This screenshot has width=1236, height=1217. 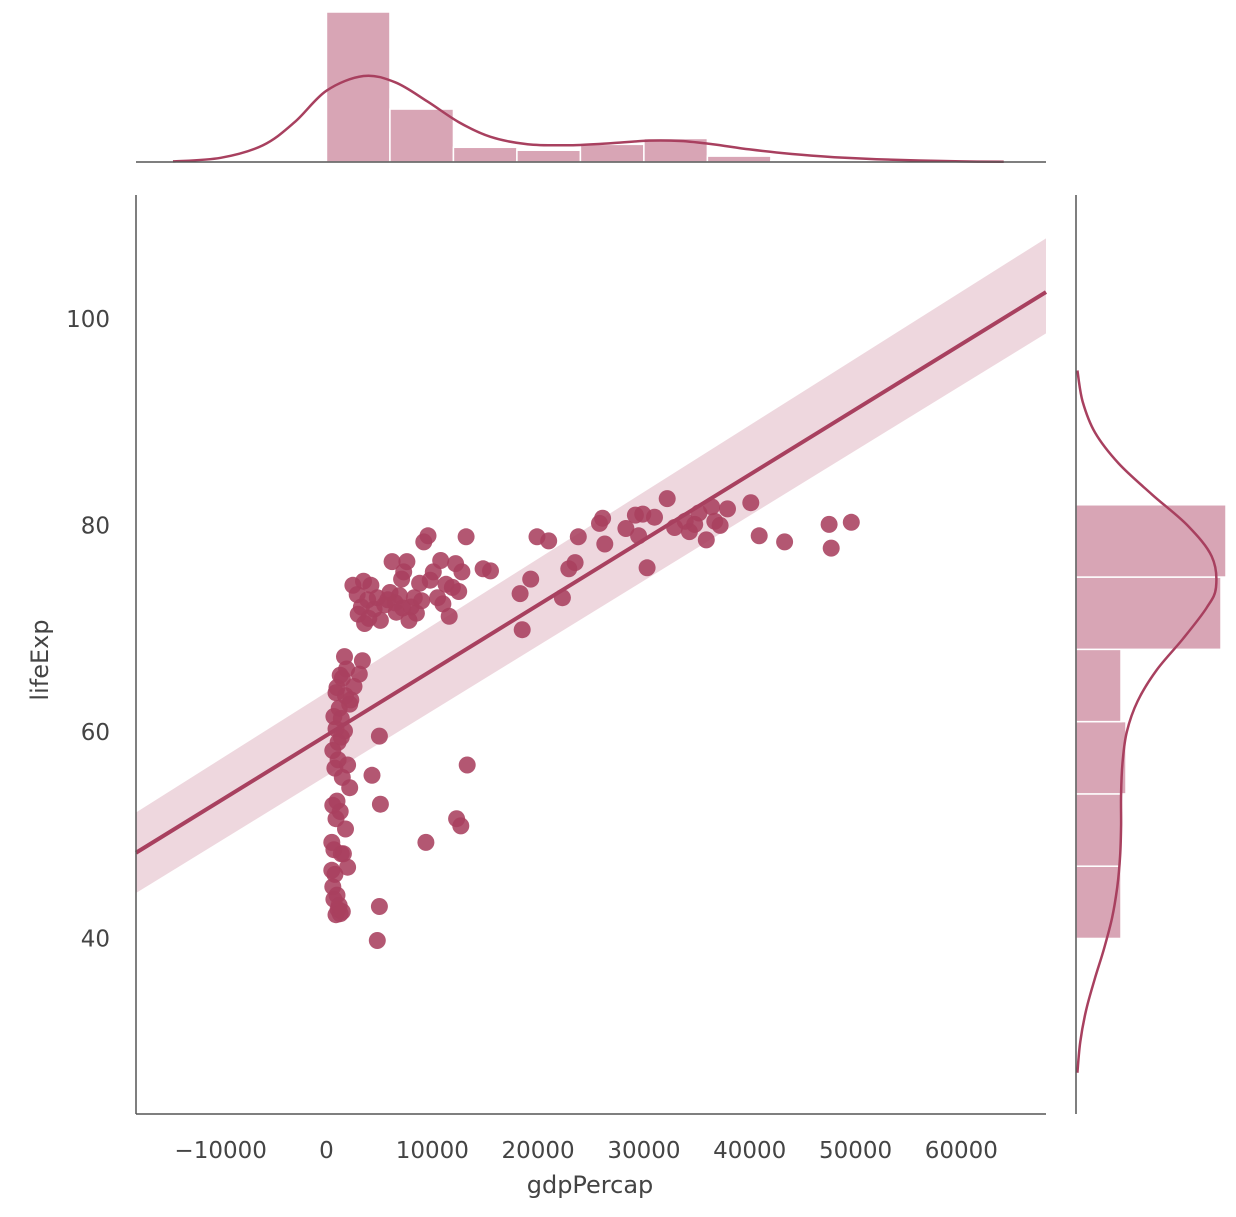 I want to click on y-tick-label: 40, so click(x=95, y=939).